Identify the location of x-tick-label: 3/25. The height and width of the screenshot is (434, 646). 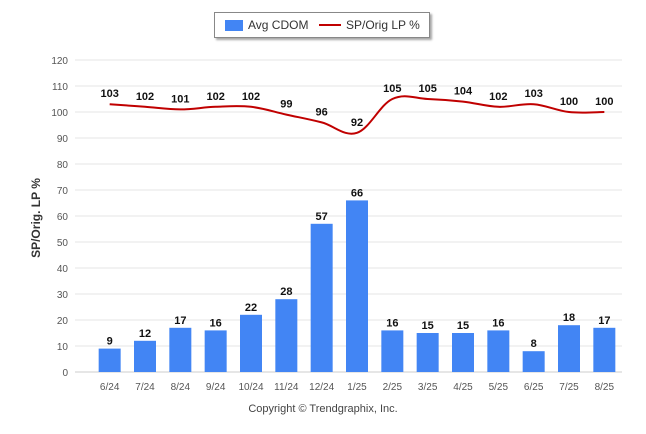
(428, 387).